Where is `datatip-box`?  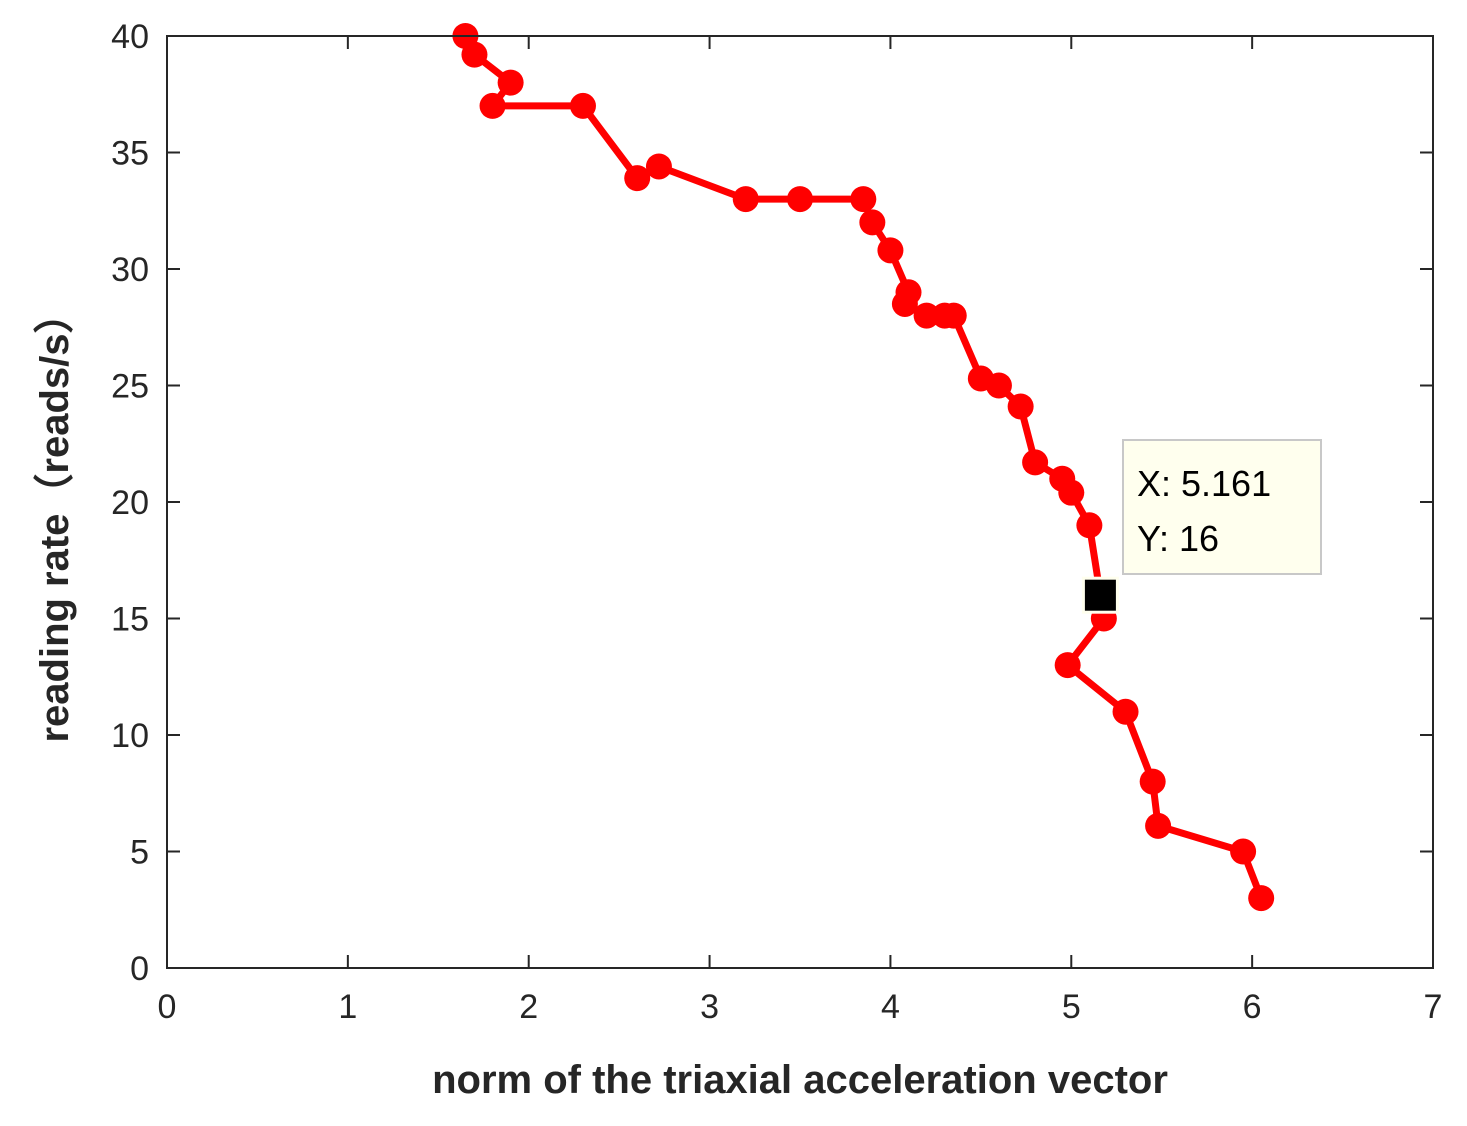
datatip-box is located at coordinates (1222, 507).